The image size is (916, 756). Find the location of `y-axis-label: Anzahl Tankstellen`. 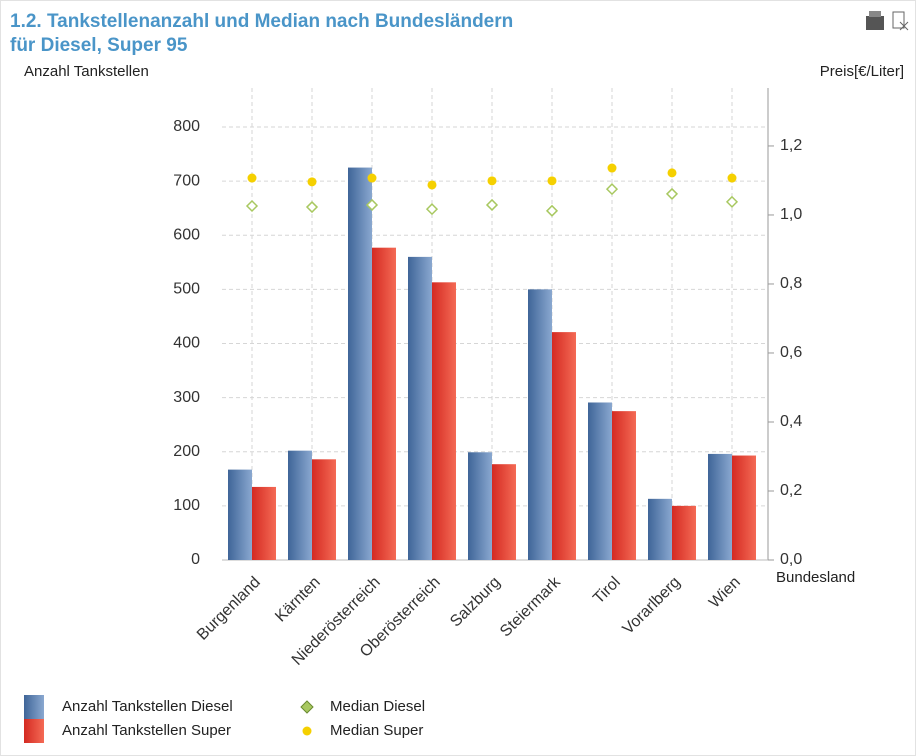

y-axis-label: Anzahl Tankstellen is located at coordinates (86, 71).